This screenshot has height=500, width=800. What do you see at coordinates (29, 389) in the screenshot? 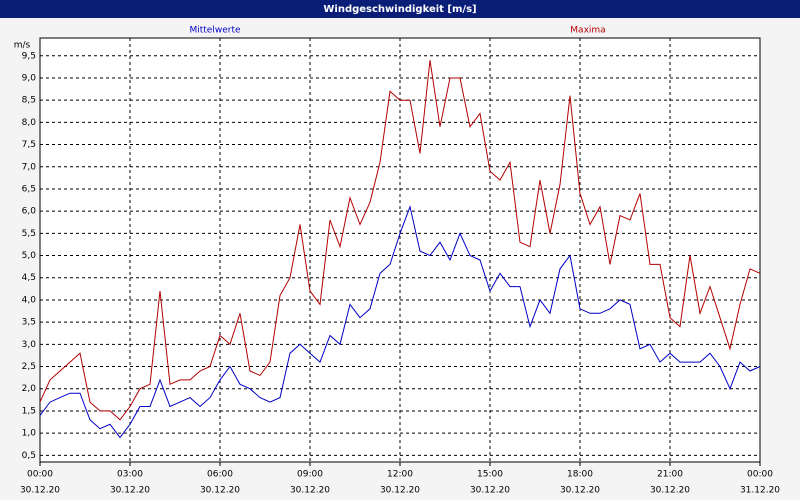
I see `y-tick-label: 2,0` at bounding box center [29, 389].